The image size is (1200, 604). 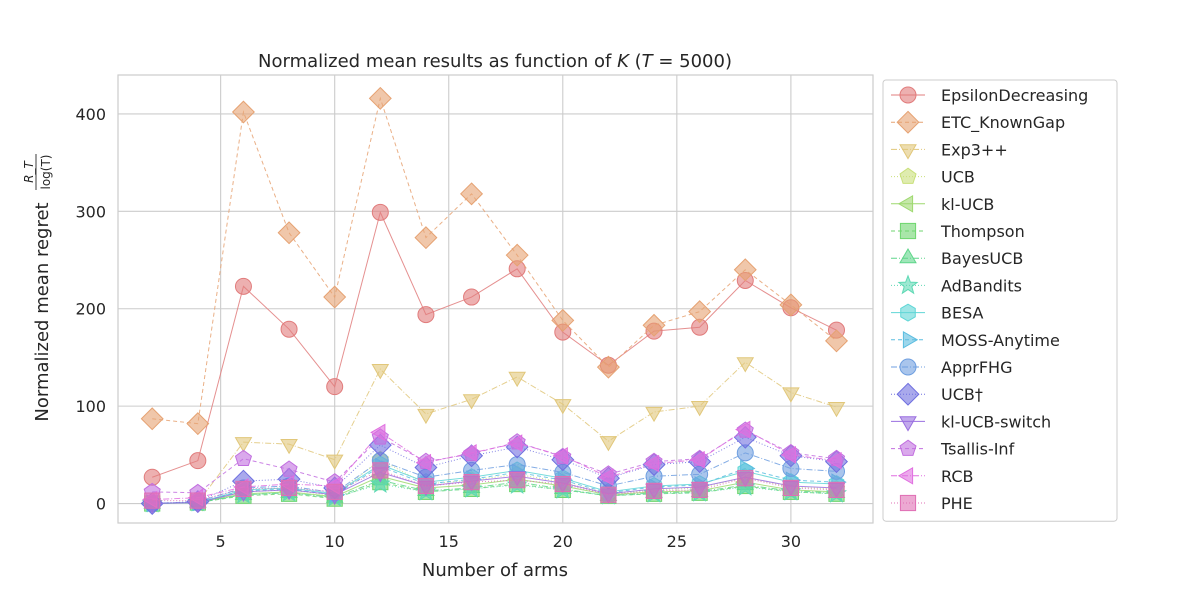 I want to click on legend-label: kl-UCB-switch, so click(x=996, y=421).